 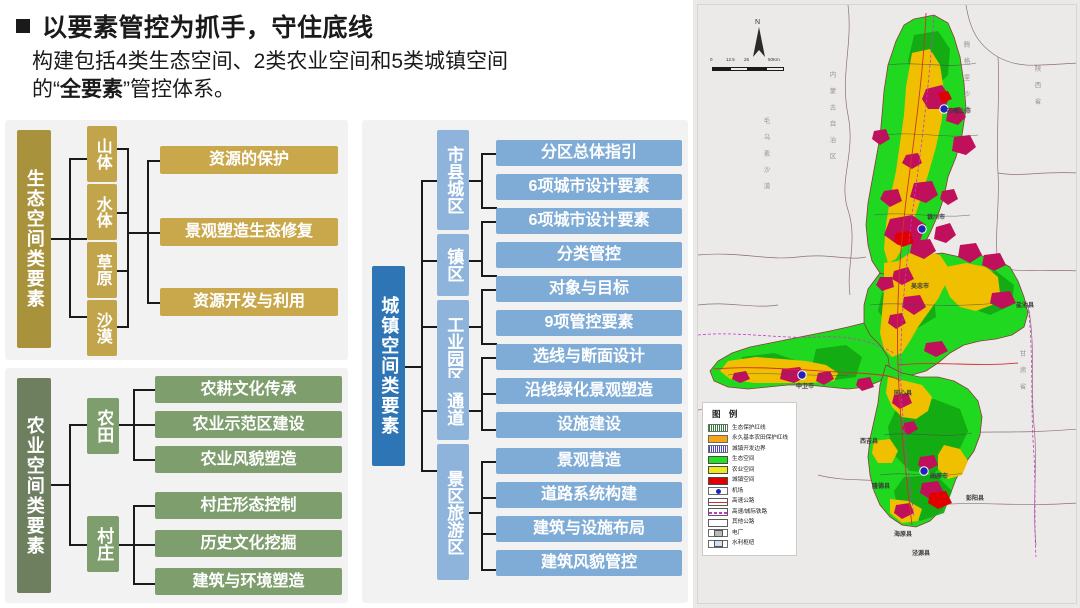 What do you see at coordinates (102, 270) in the screenshot?
I see `eco-mid-2: 草原` at bounding box center [102, 270].